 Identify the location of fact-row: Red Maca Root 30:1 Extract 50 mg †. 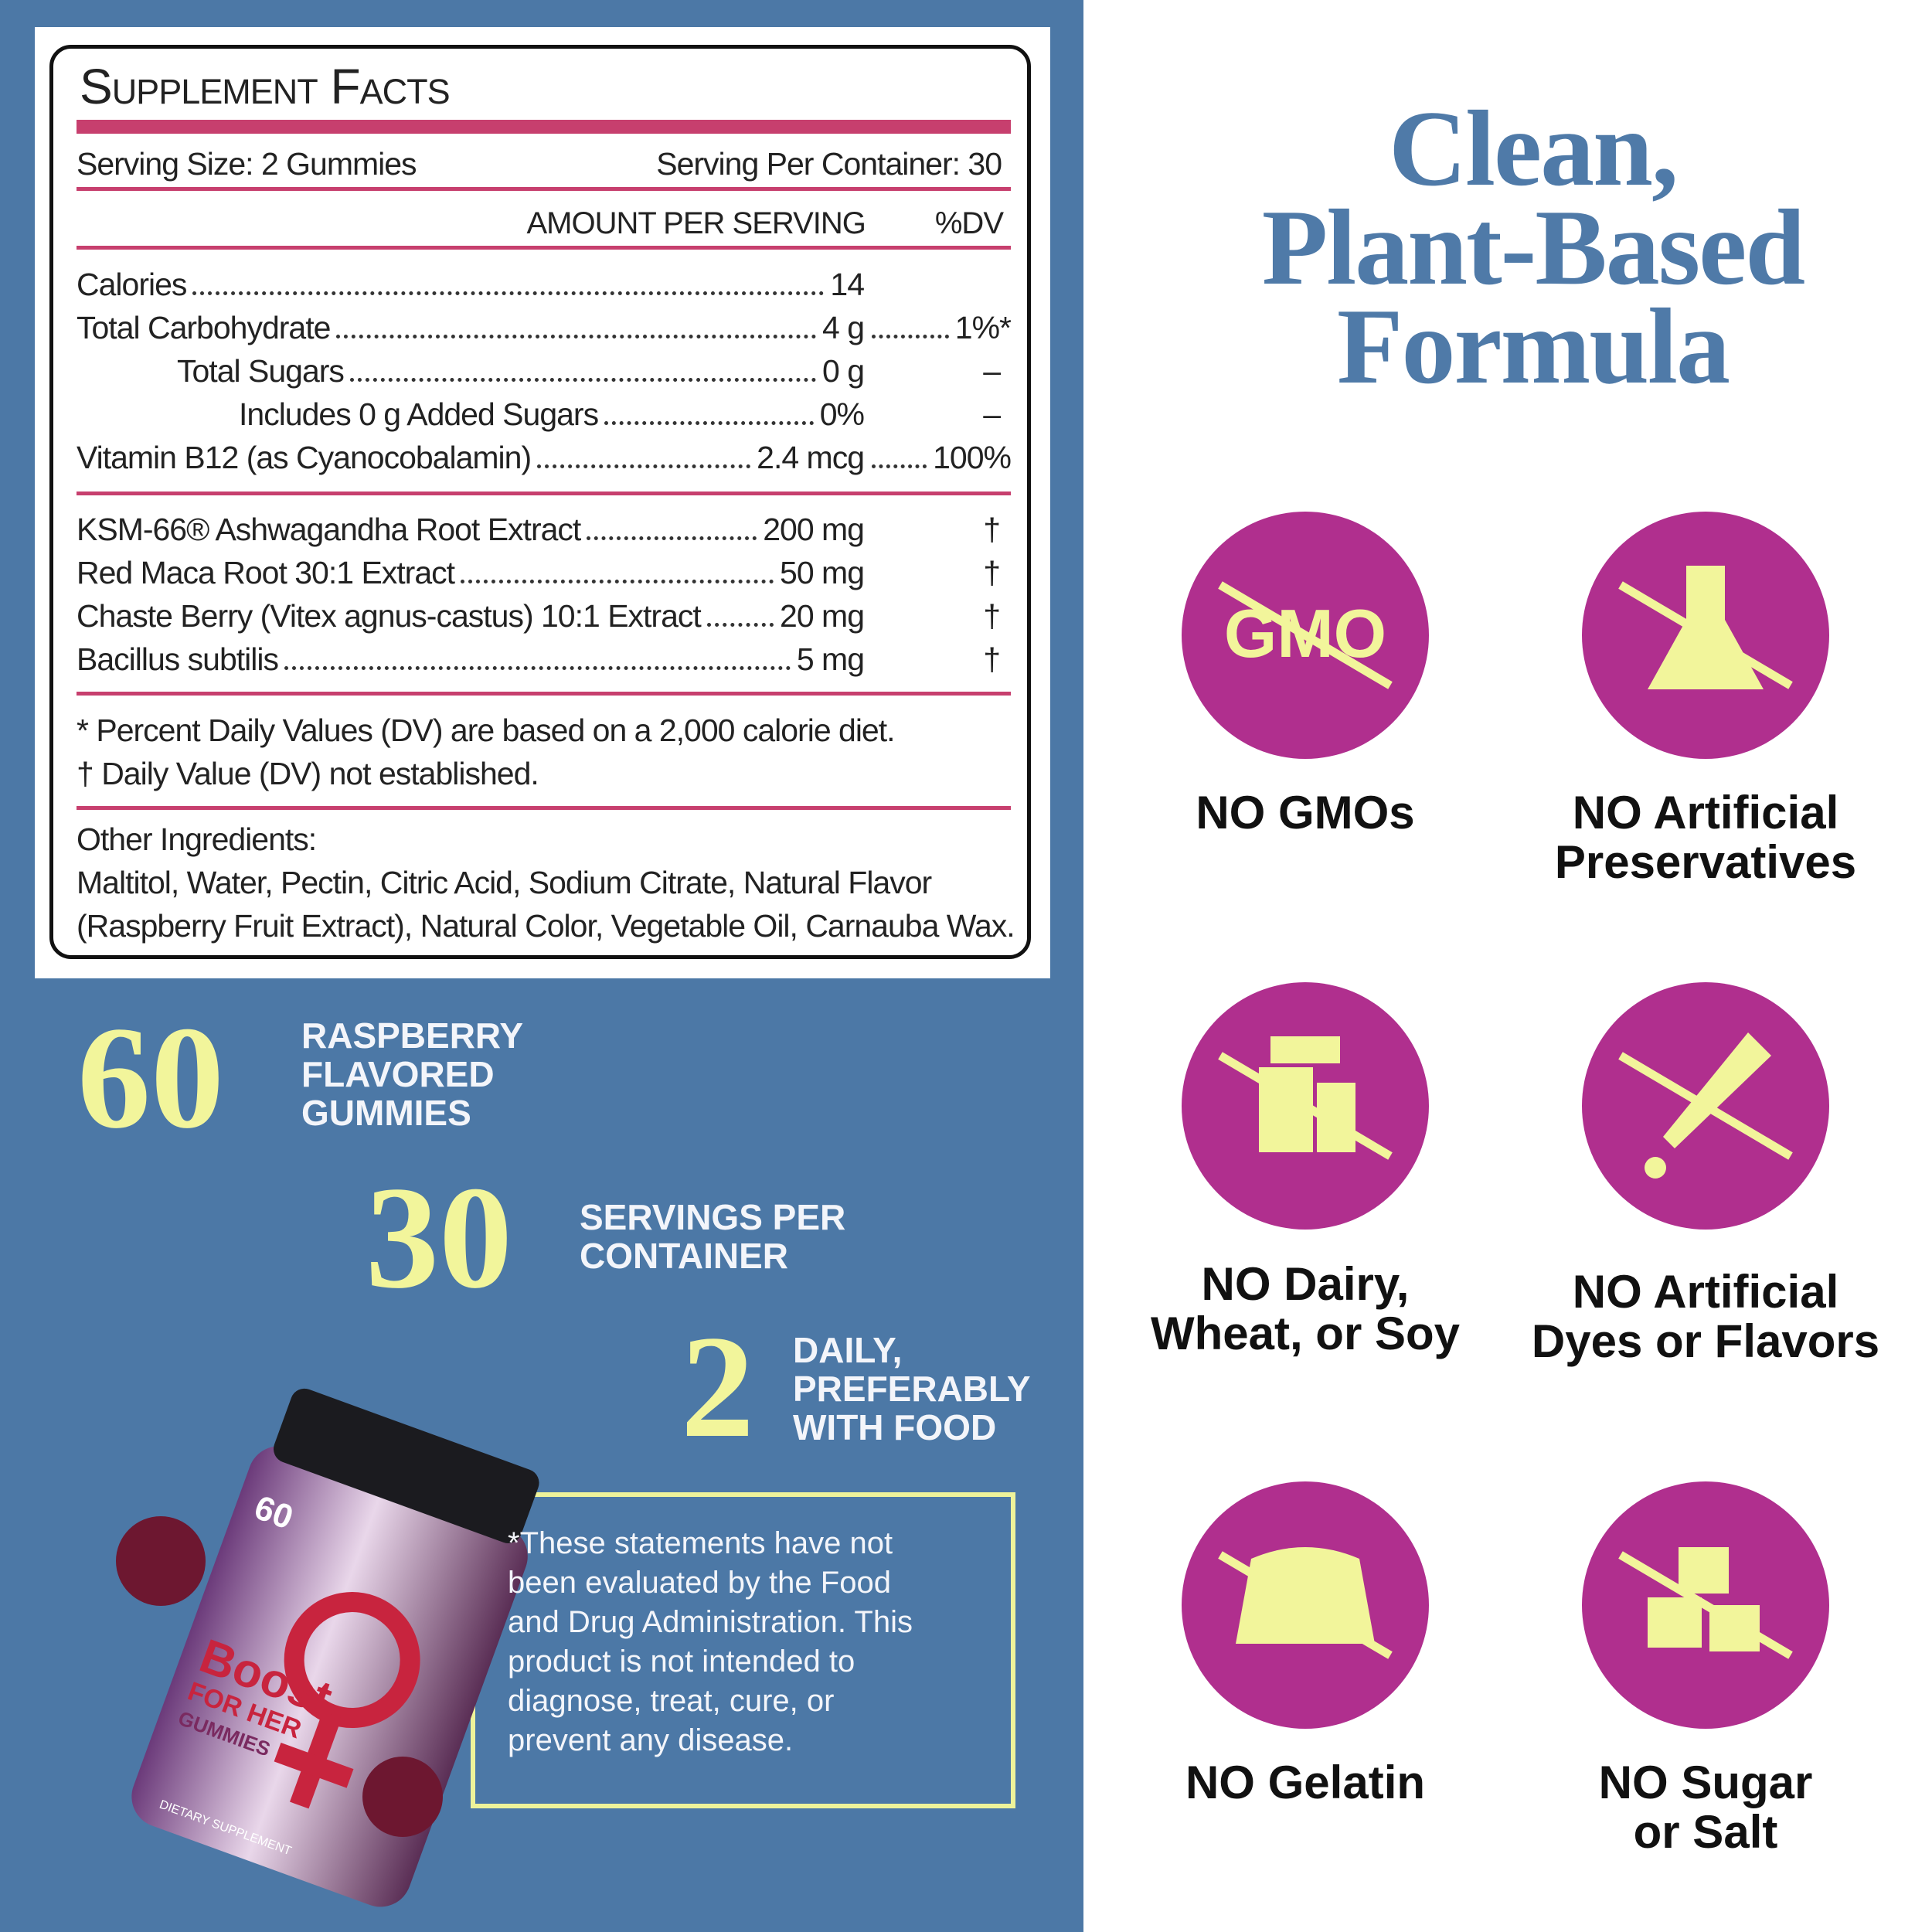
(544, 570).